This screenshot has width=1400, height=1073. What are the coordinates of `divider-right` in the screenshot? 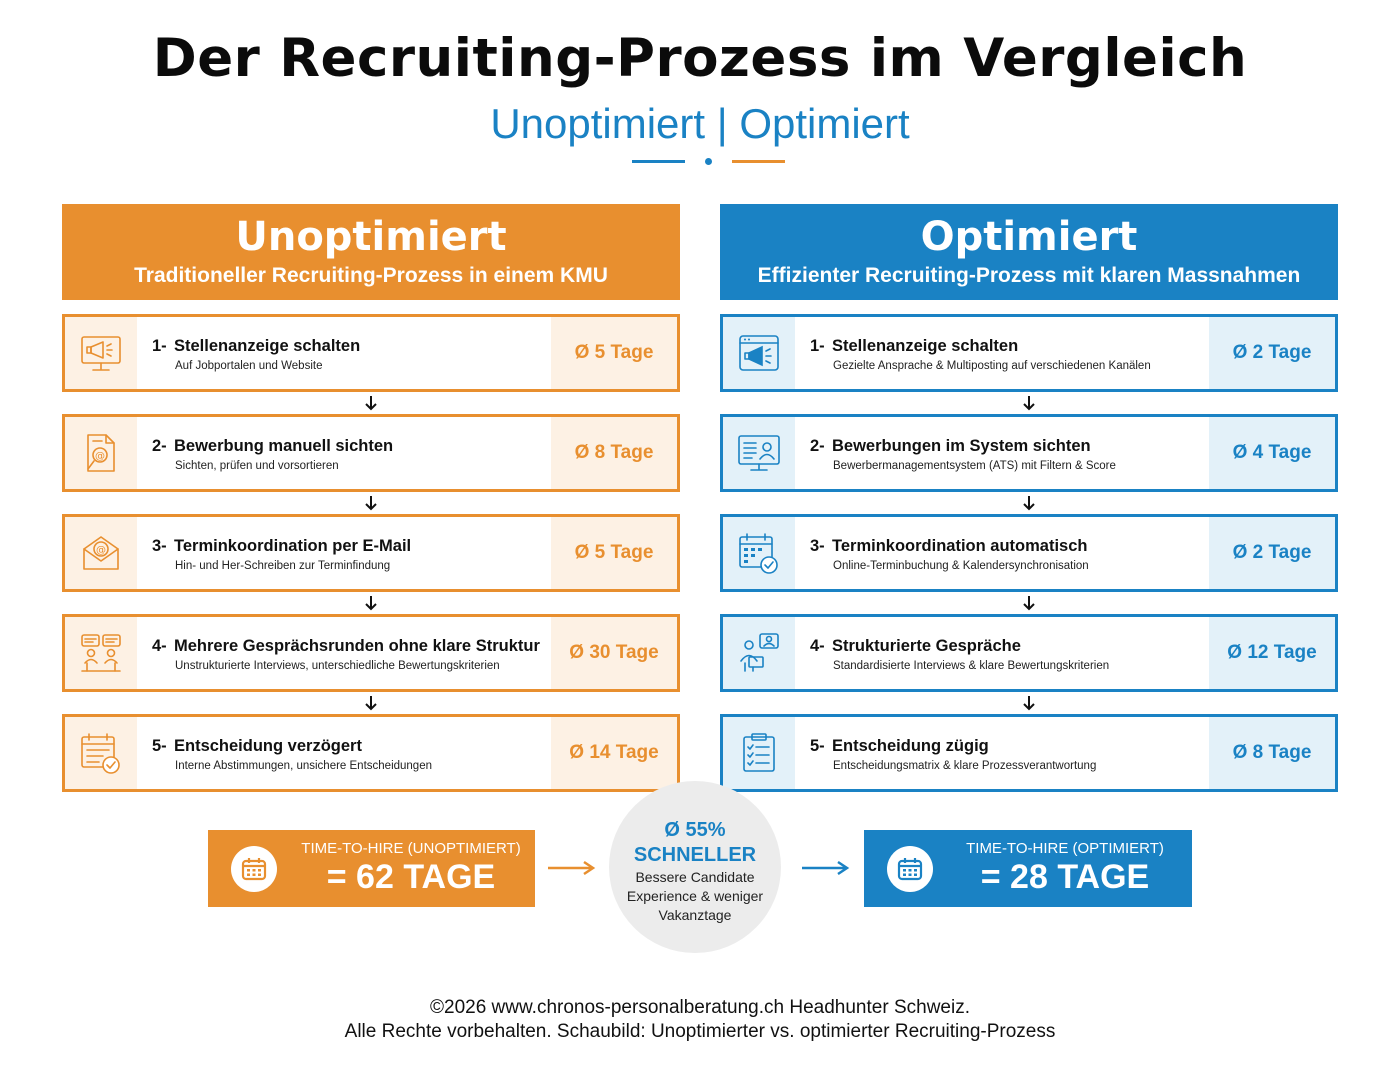 It's located at (758, 161).